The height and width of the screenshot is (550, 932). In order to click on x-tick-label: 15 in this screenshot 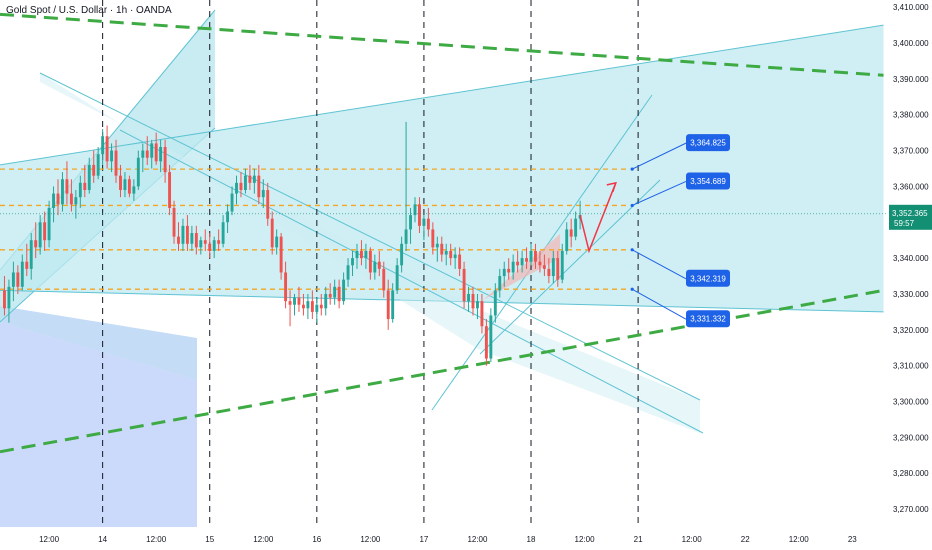, I will do `click(209, 539)`.